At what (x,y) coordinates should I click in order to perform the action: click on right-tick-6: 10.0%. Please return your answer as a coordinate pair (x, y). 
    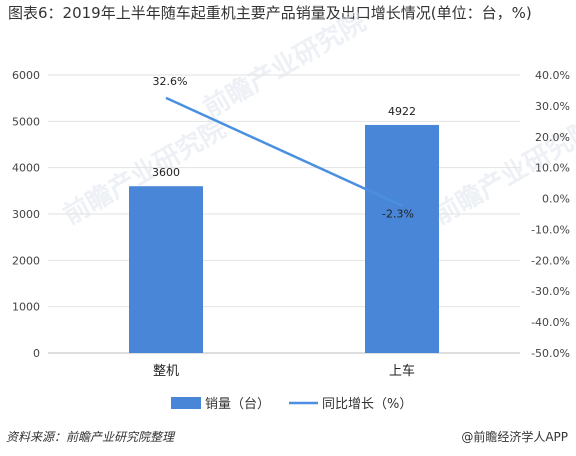
    Looking at the image, I should click on (552, 168).